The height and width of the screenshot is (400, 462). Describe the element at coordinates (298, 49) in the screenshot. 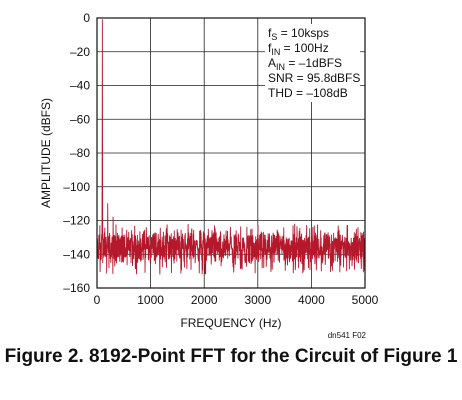

I see `annotation-fin: fIN = 100Hz` at that location.